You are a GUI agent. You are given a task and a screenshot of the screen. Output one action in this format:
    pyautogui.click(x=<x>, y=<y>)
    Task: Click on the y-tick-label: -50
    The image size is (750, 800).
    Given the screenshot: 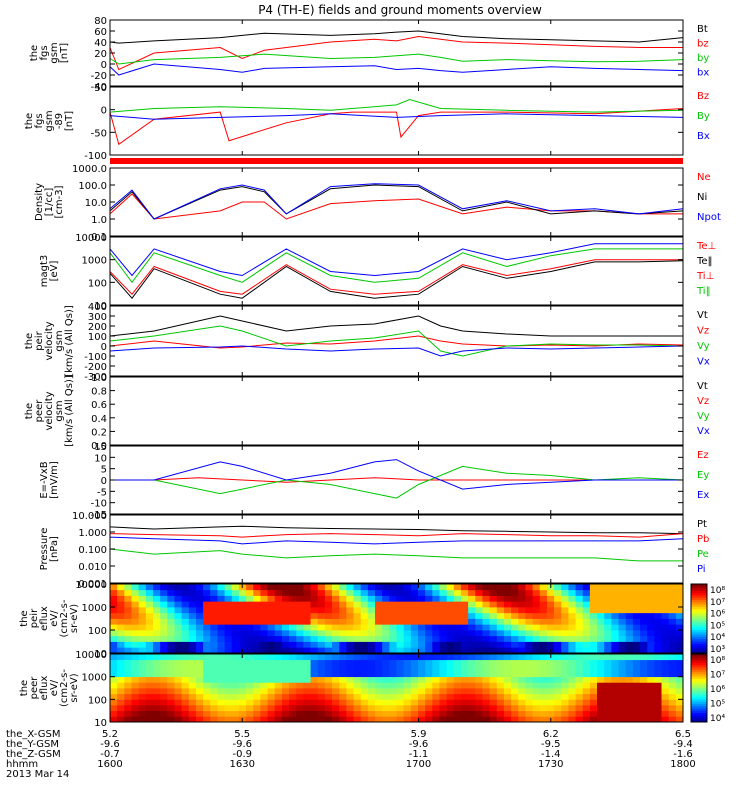 What is the action you would take?
    pyautogui.click(x=99, y=133)
    